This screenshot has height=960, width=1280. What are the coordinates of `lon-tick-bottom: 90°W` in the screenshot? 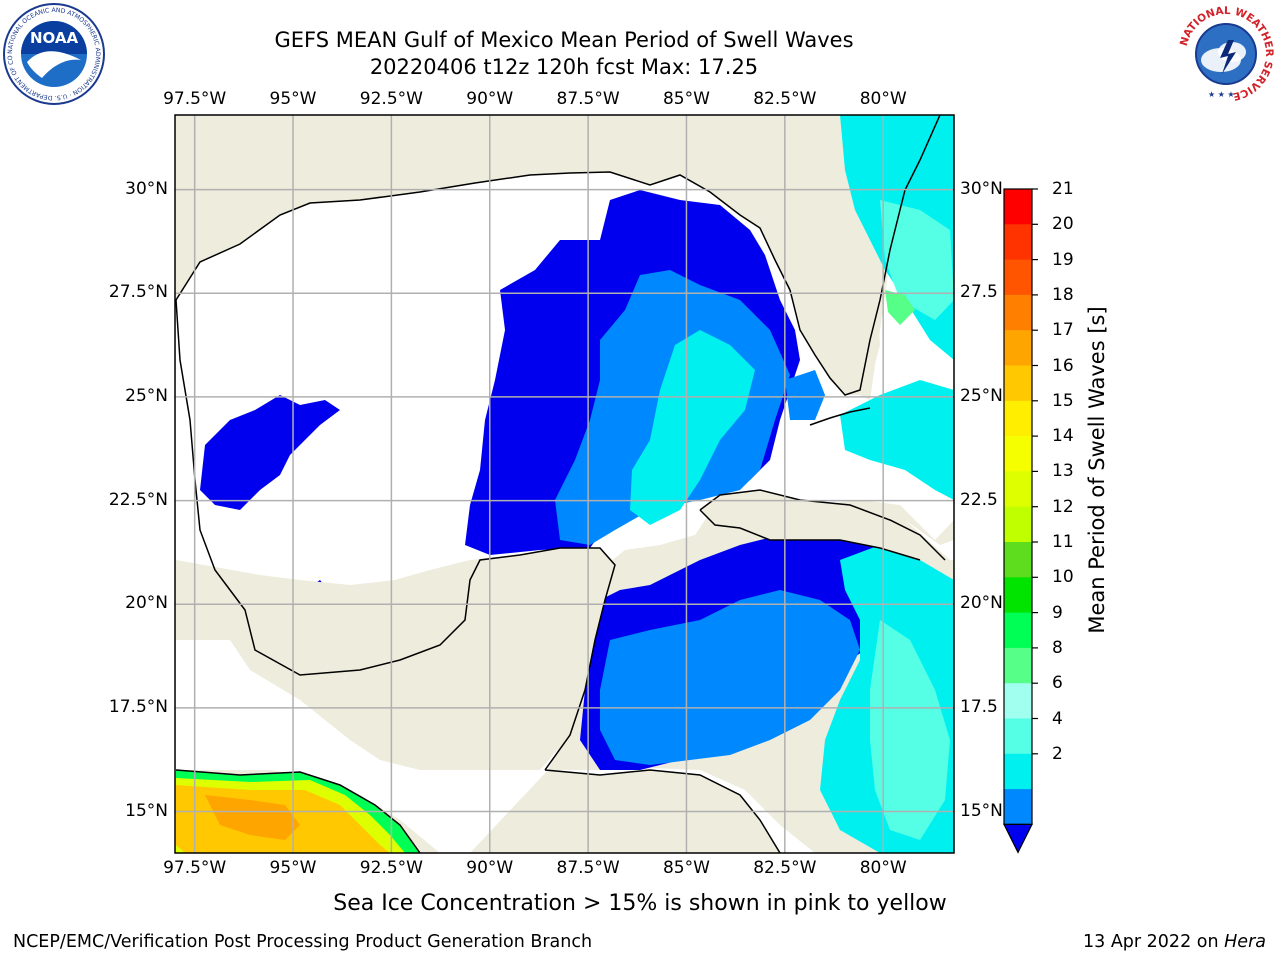 It's located at (490, 868).